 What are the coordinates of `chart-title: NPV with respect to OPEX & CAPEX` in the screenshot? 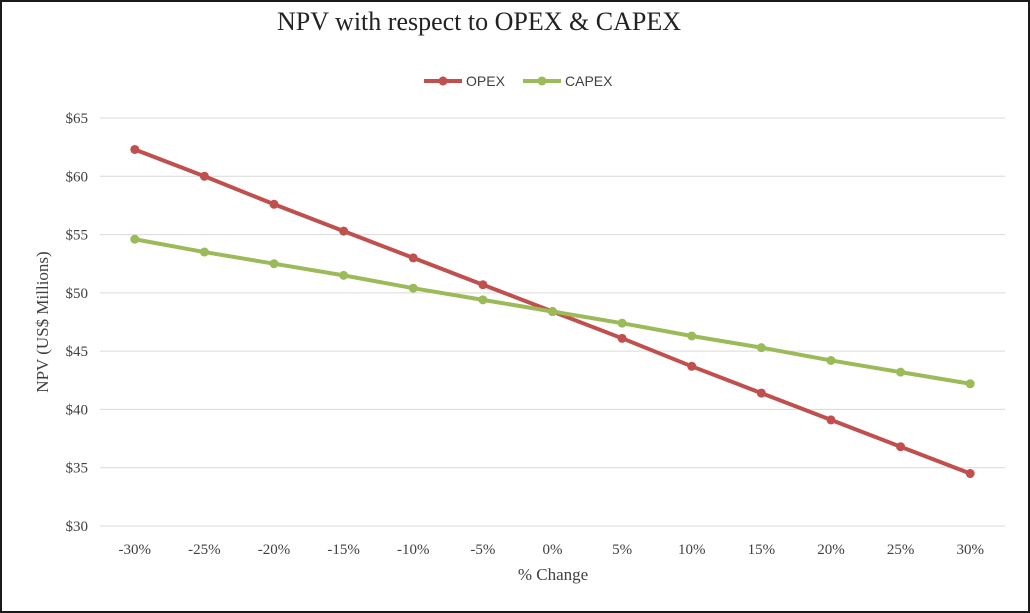 It's located at (479, 21).